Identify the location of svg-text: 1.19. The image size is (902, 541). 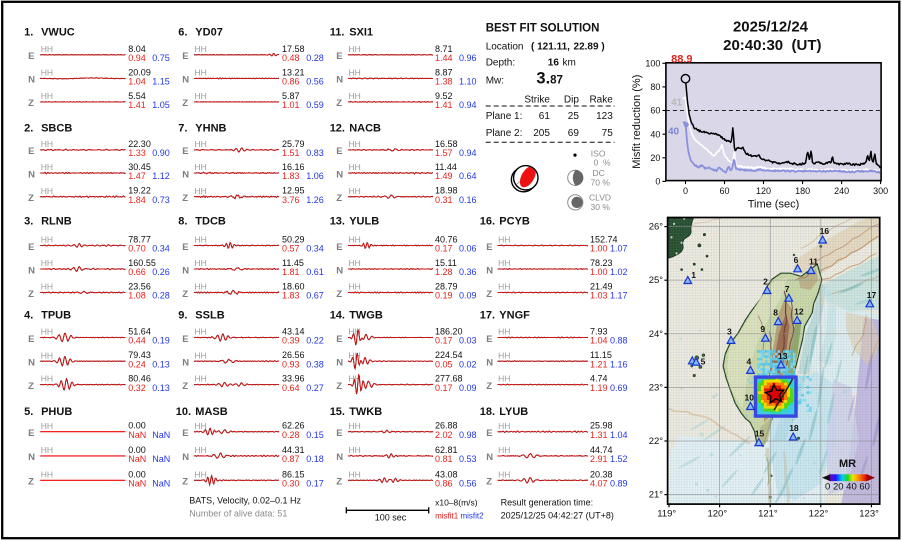
(599, 388).